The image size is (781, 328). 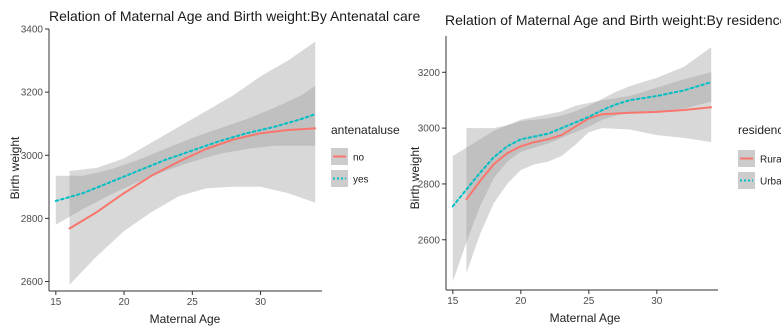 What do you see at coordinates (359, 158) in the screenshot?
I see `legend-label-no: no` at bounding box center [359, 158].